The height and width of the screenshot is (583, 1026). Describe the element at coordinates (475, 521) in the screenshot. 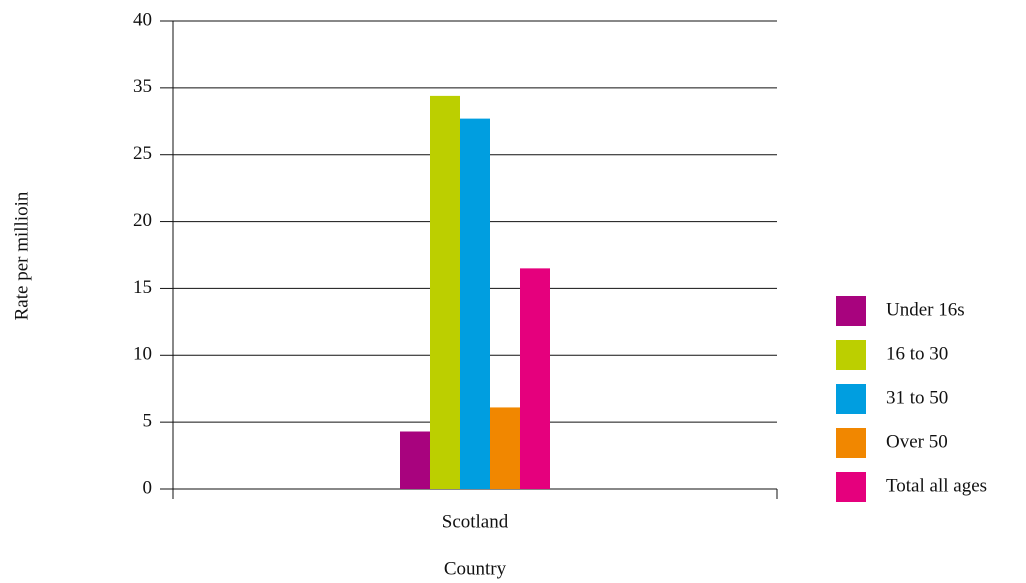

I see `x-tick-label: Scotland` at that location.